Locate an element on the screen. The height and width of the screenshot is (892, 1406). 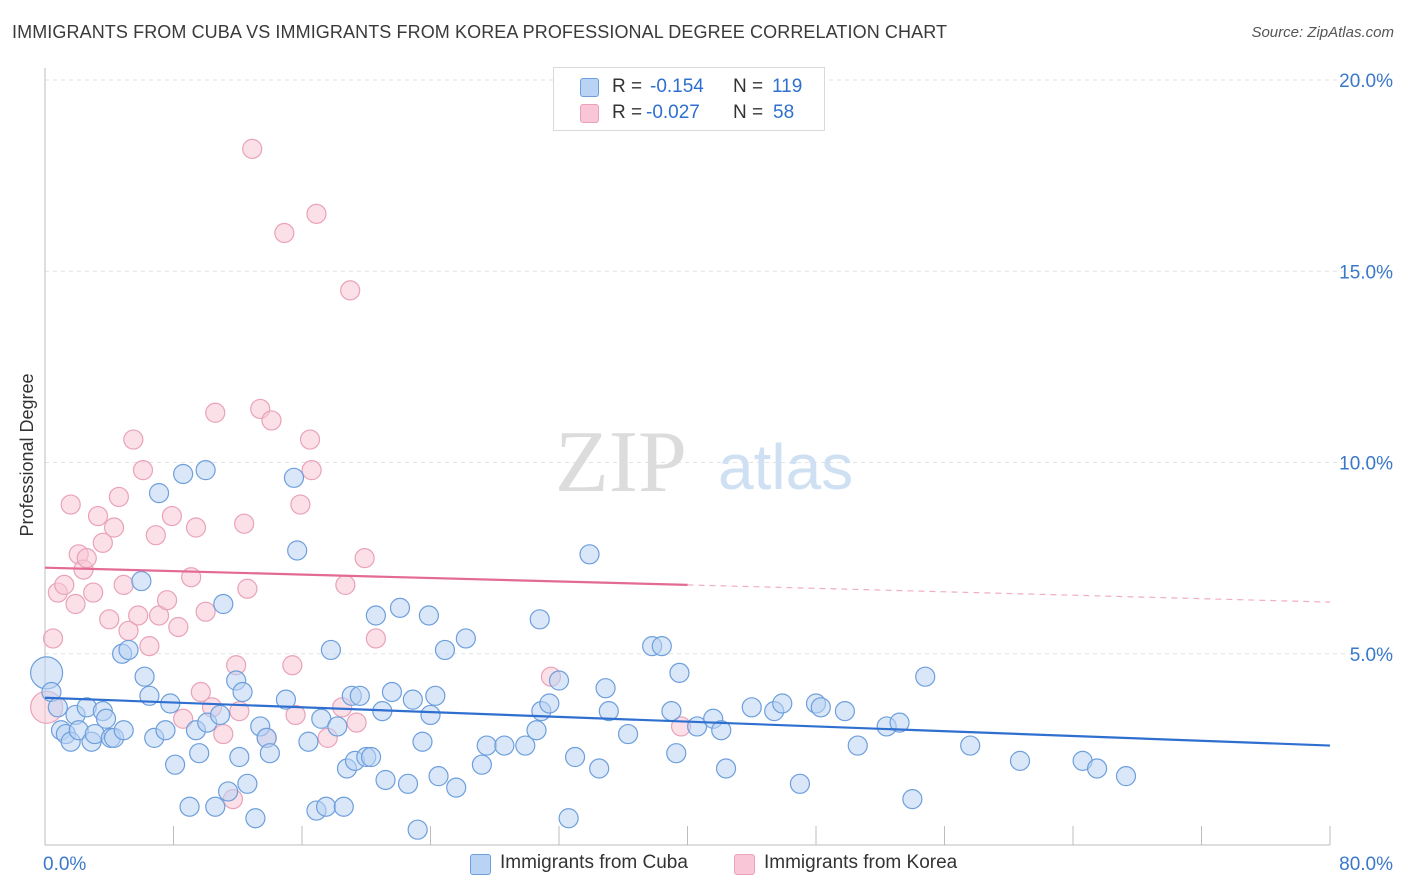
legend-label-cuba: Immigrants from Cuba is located at coordinates (594, 862).